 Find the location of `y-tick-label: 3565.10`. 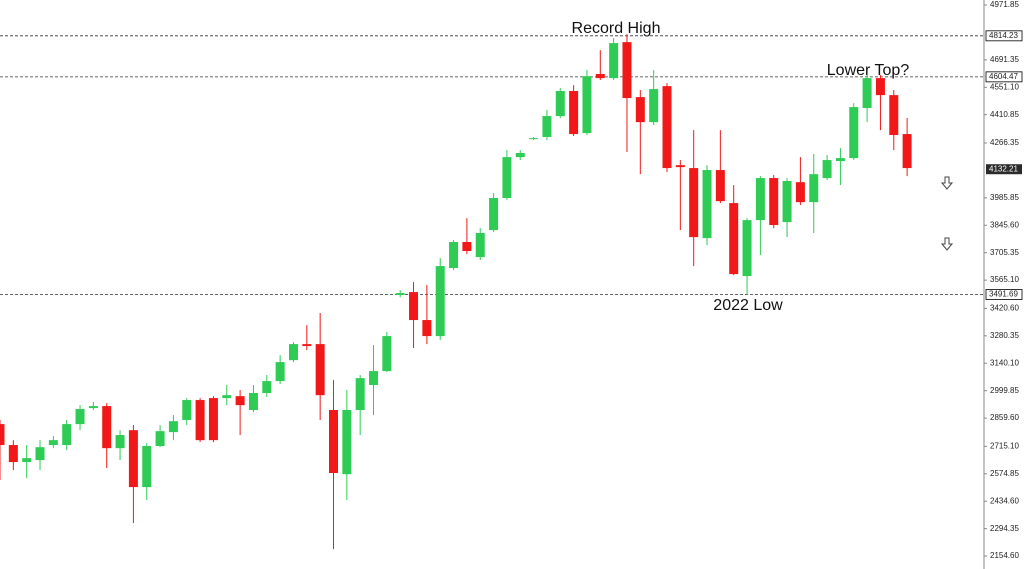

y-tick-label: 3565.10 is located at coordinates (1004, 279).